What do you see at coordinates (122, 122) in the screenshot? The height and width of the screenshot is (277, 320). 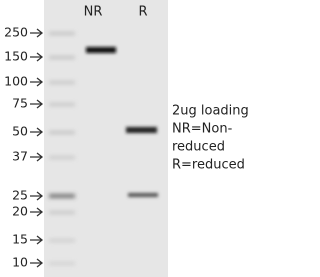 I see `bands` at bounding box center [122, 122].